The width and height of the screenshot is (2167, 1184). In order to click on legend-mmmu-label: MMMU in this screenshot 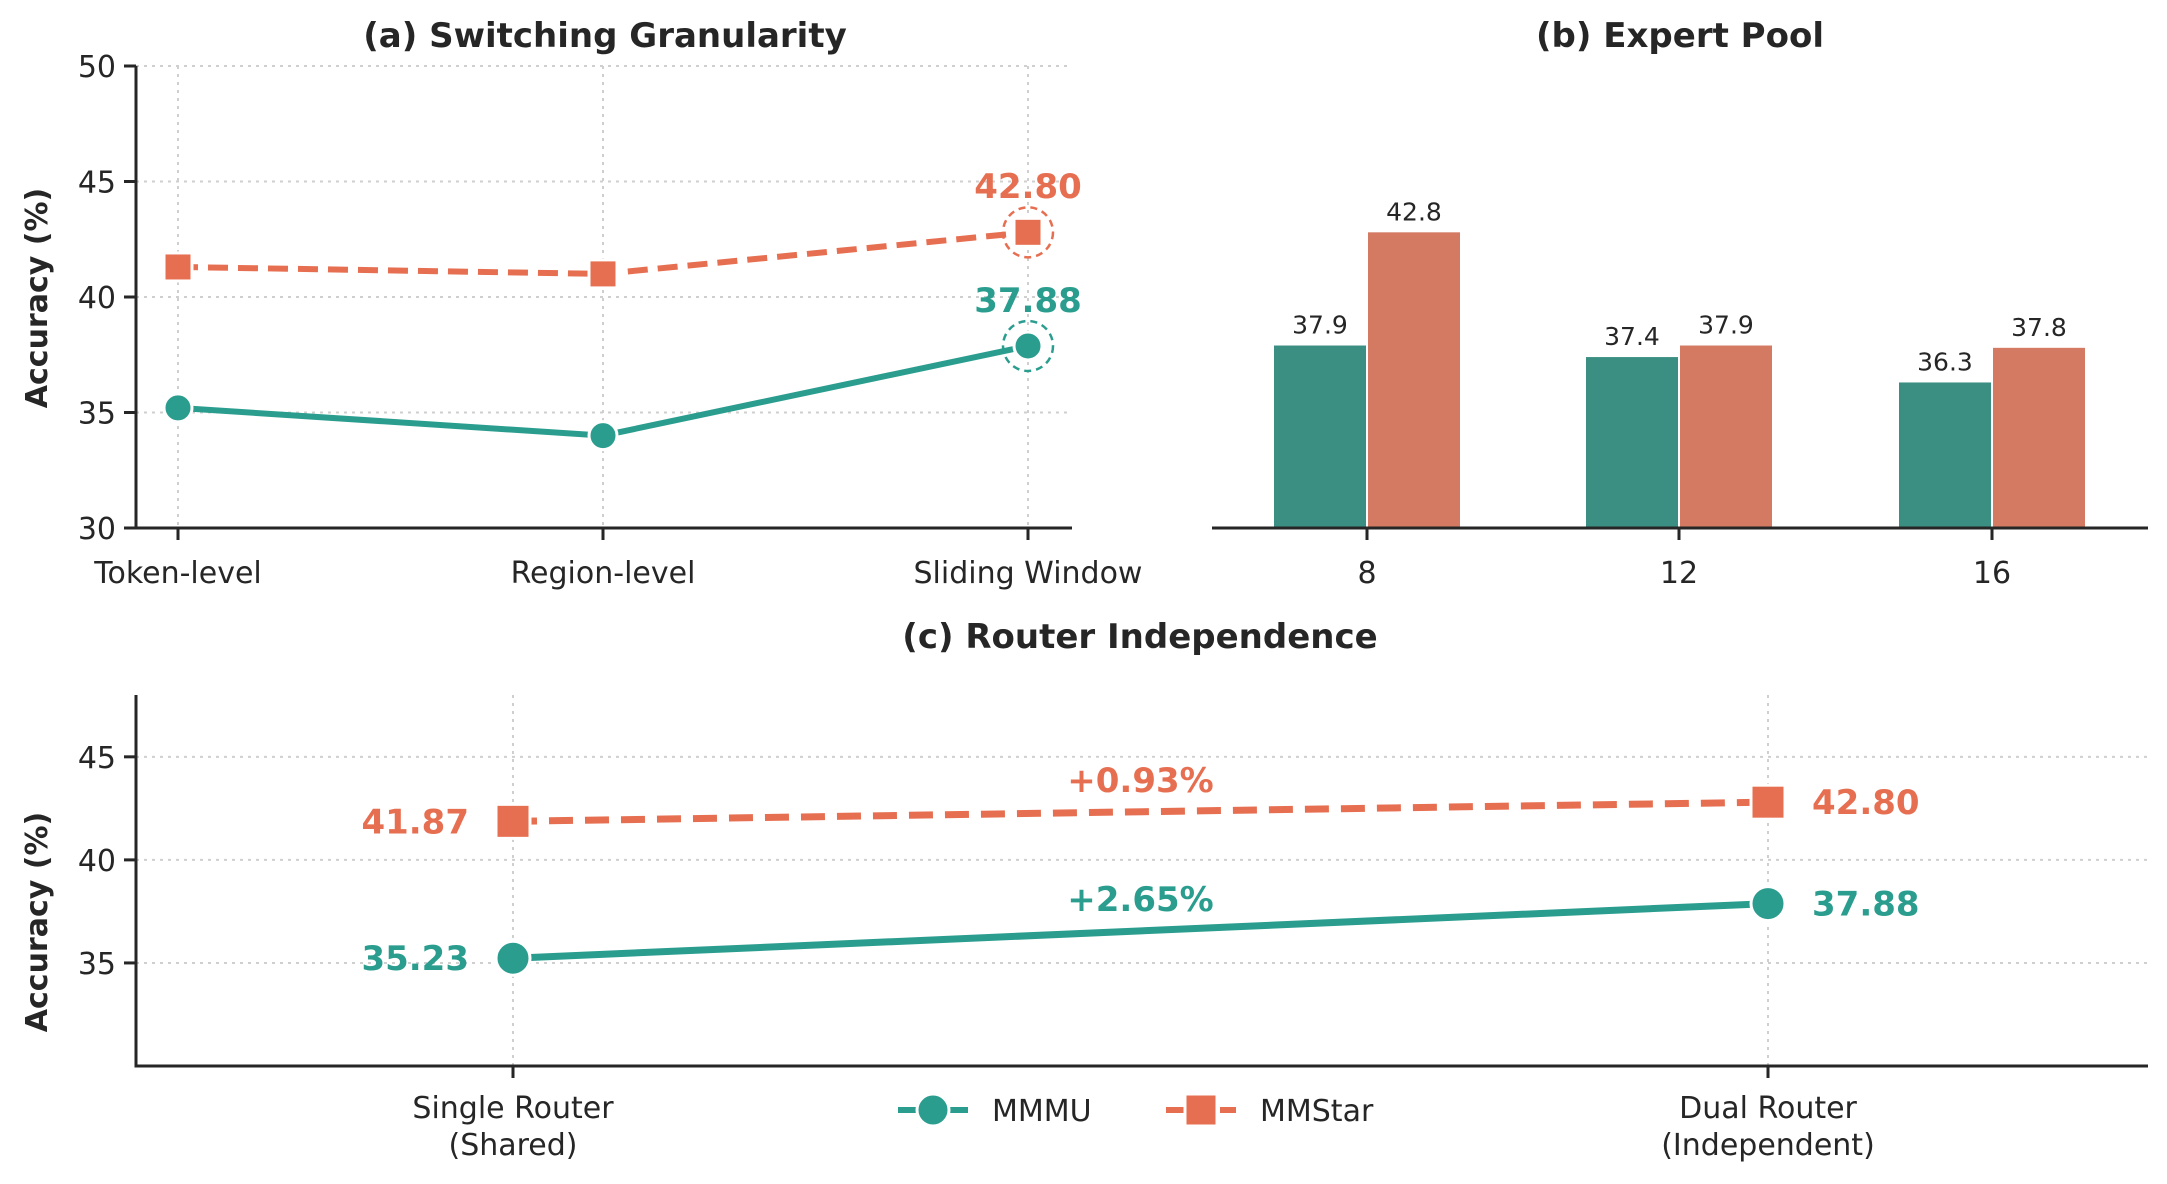, I will do `click(1042, 1111)`.